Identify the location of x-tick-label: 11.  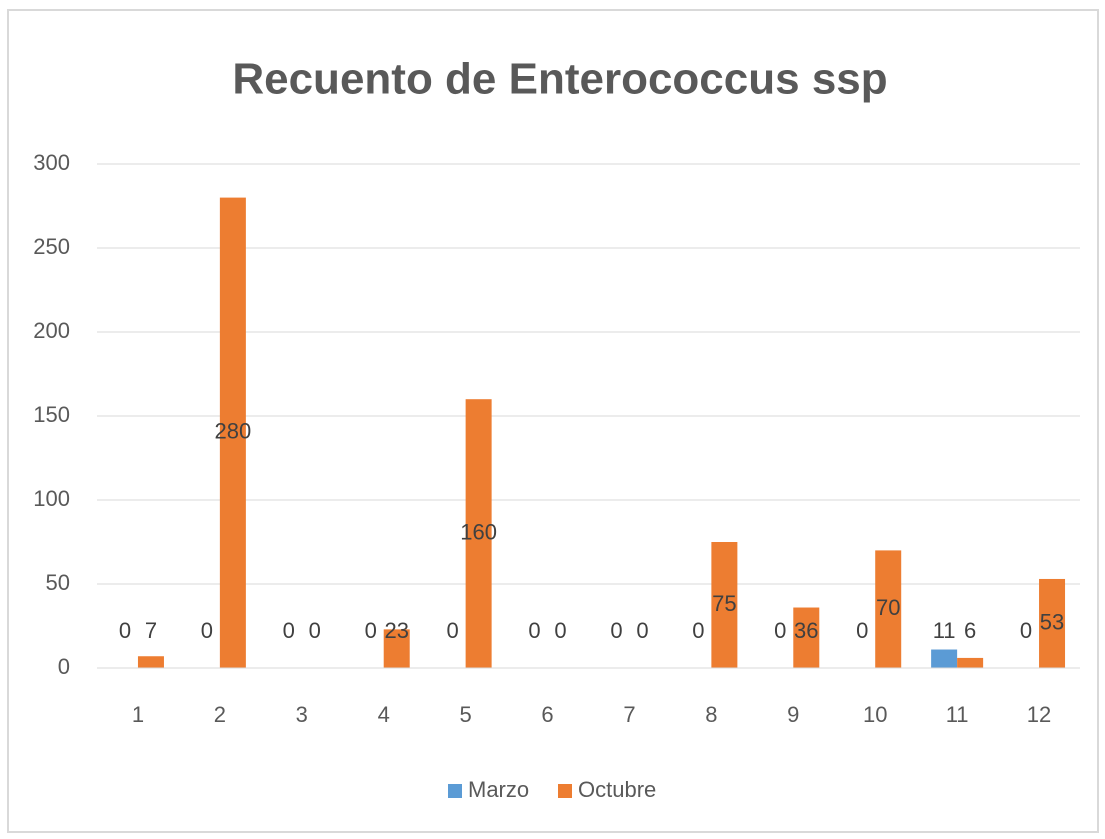
(957, 714).